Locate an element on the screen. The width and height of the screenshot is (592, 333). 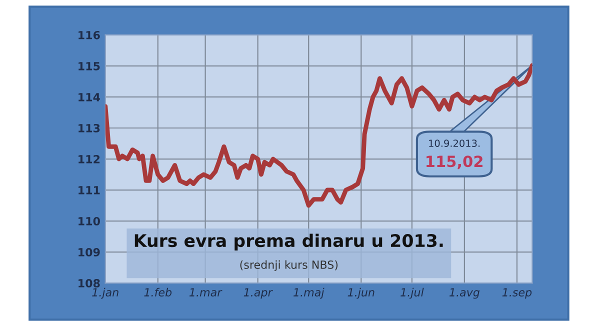
x-tick-label: 1.mar is located at coordinates (205, 292).